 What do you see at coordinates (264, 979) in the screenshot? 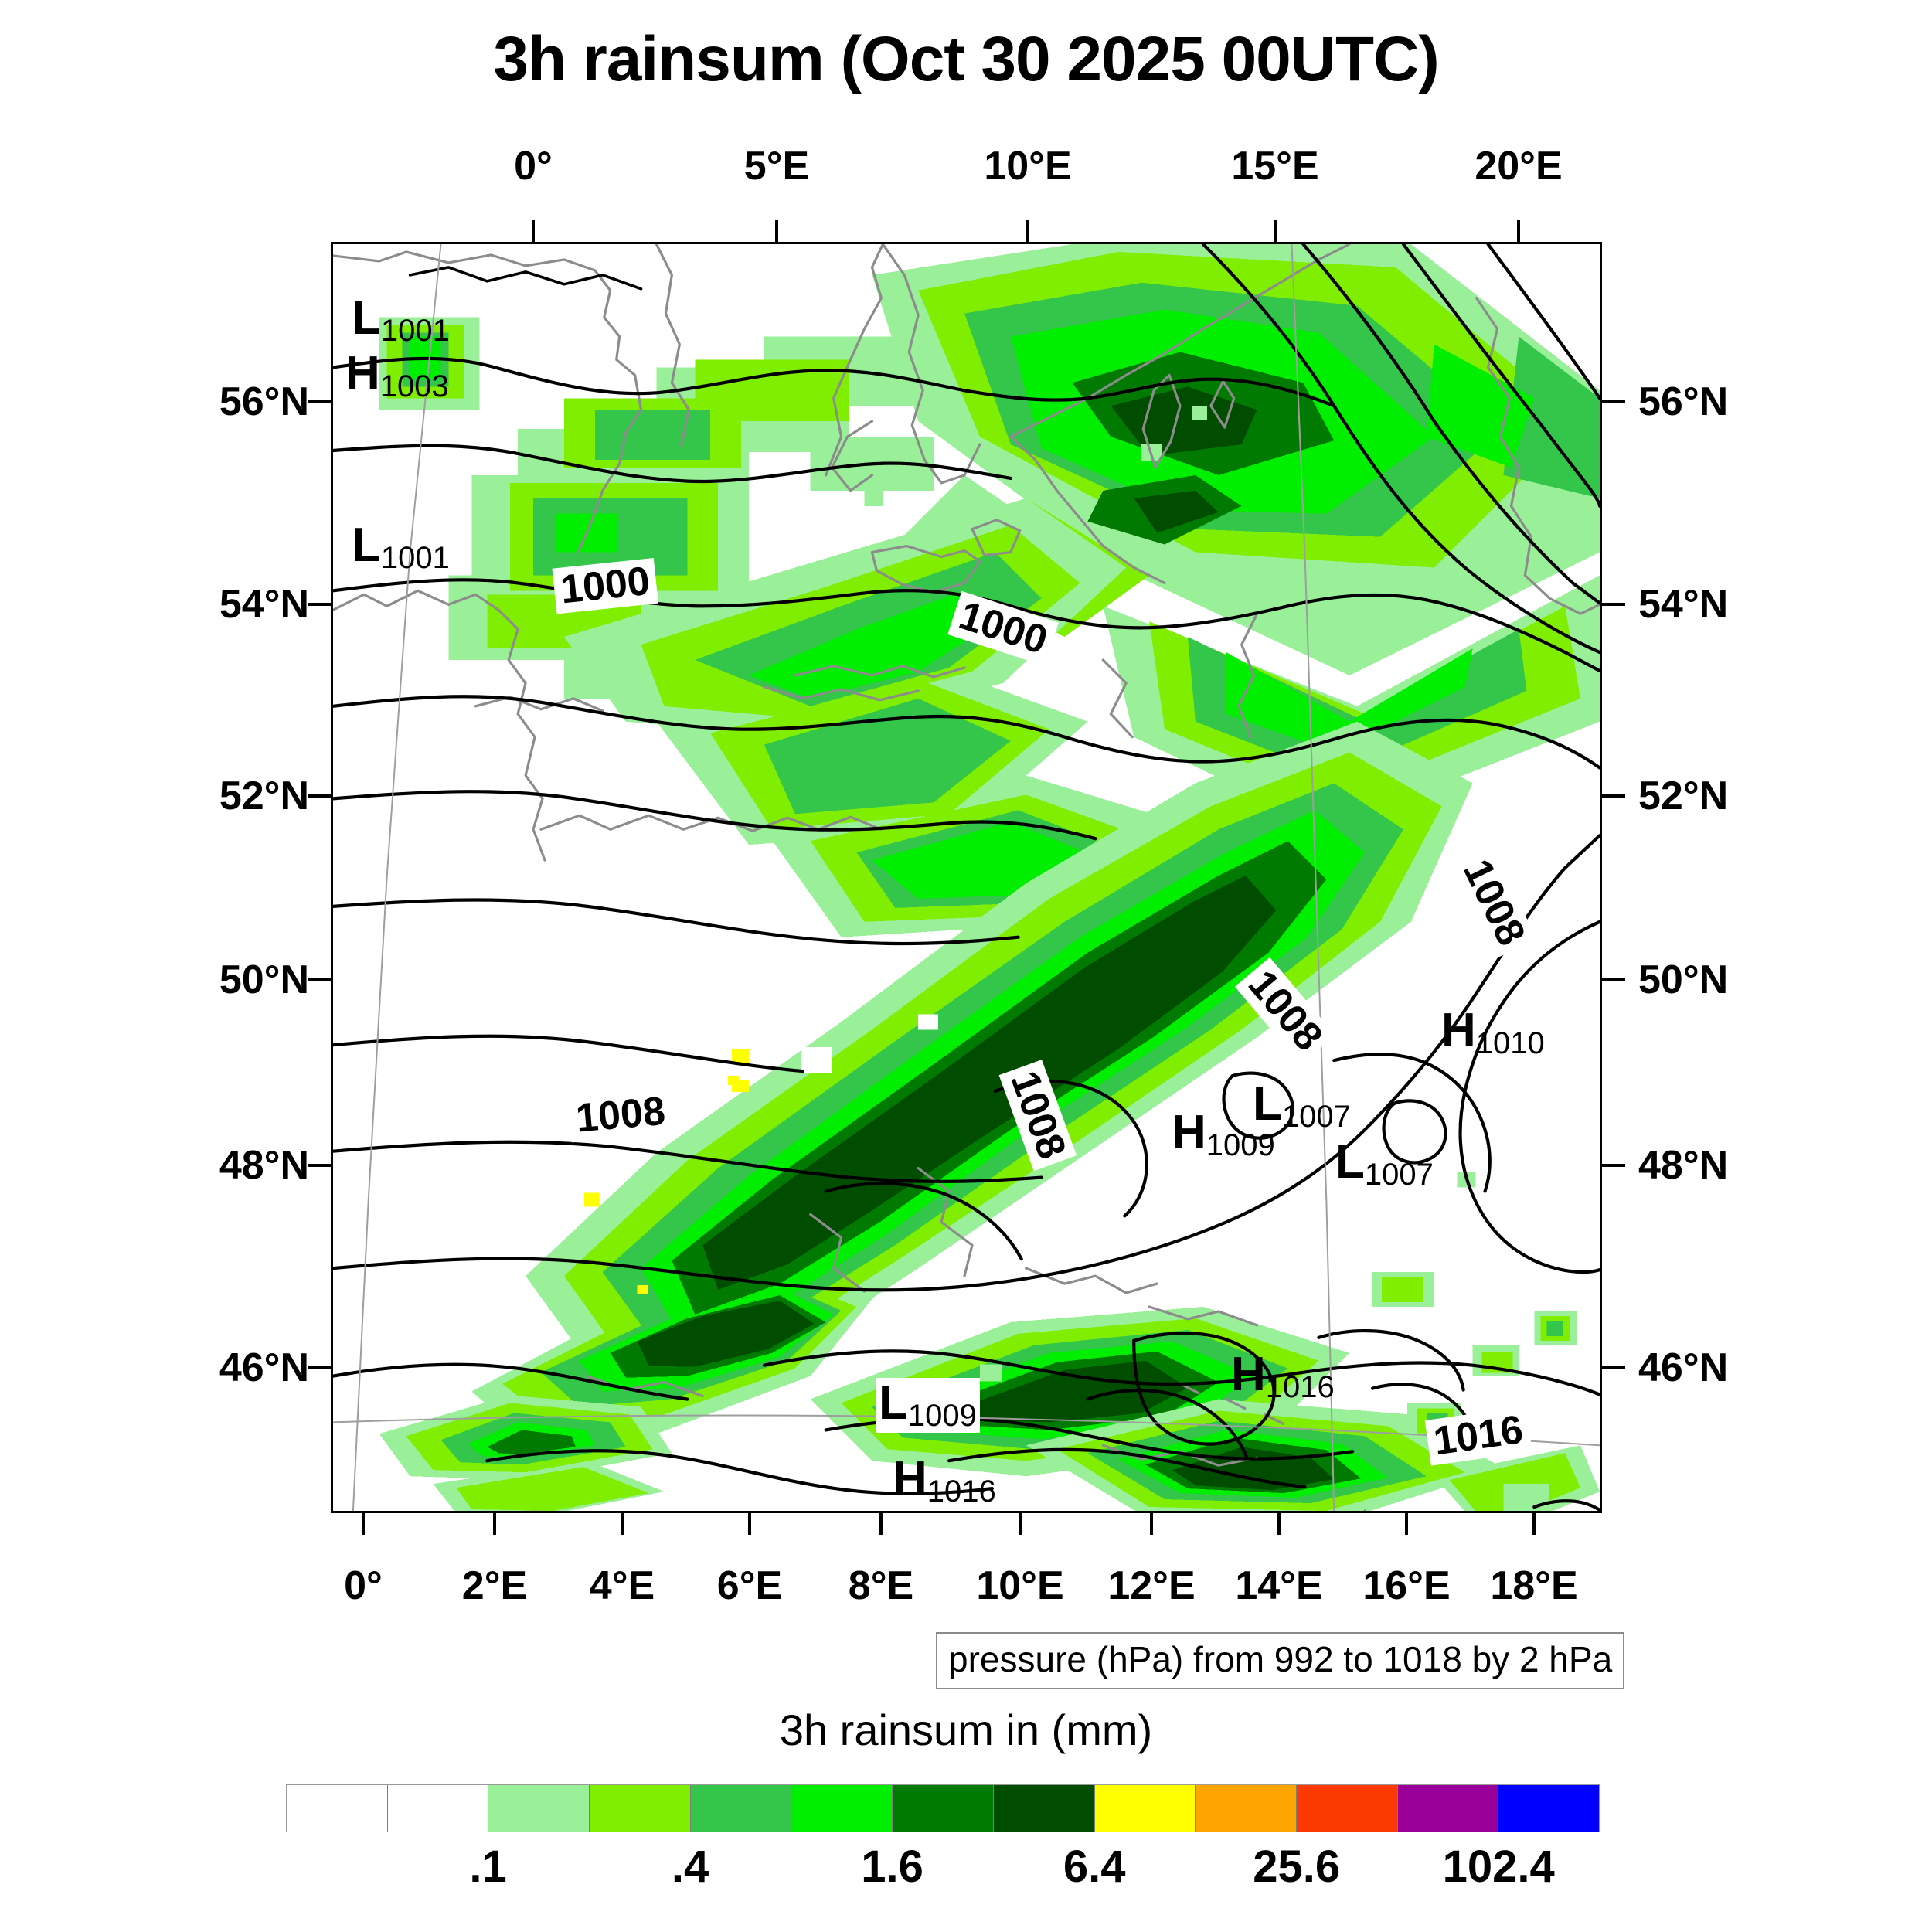
I see `lat-tick-left-3: 50°N` at bounding box center [264, 979].